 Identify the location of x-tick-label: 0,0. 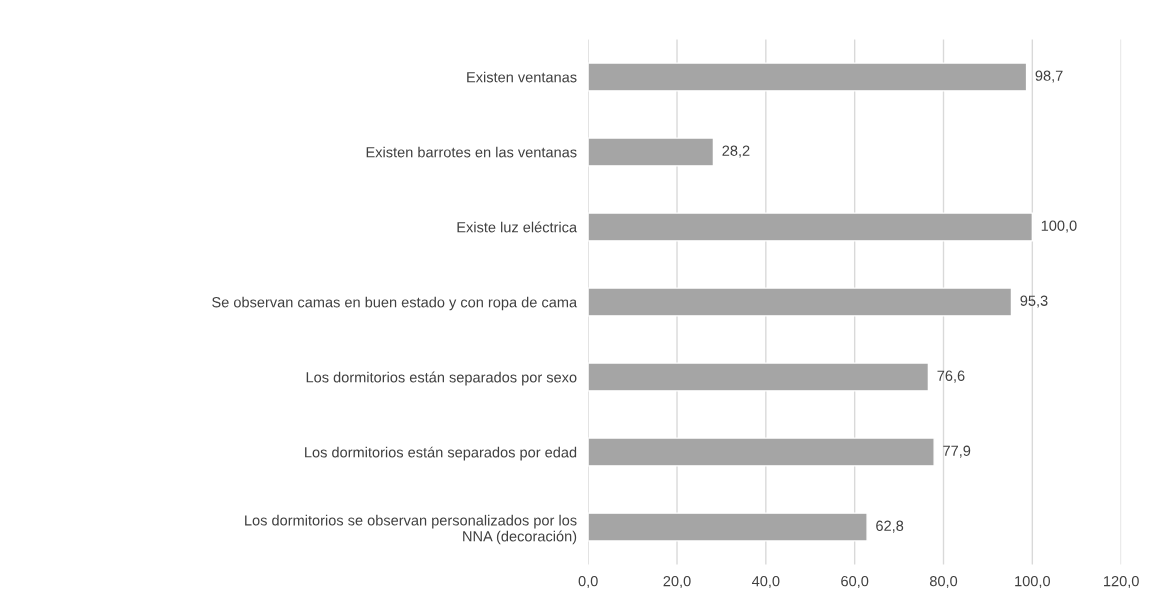
(588, 582).